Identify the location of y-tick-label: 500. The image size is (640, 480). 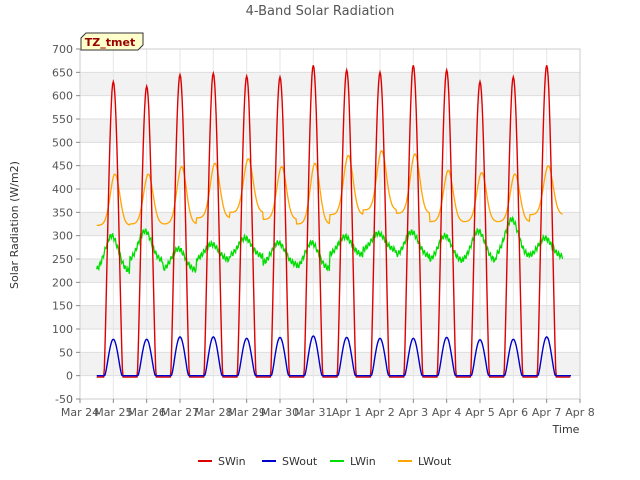
(62, 142).